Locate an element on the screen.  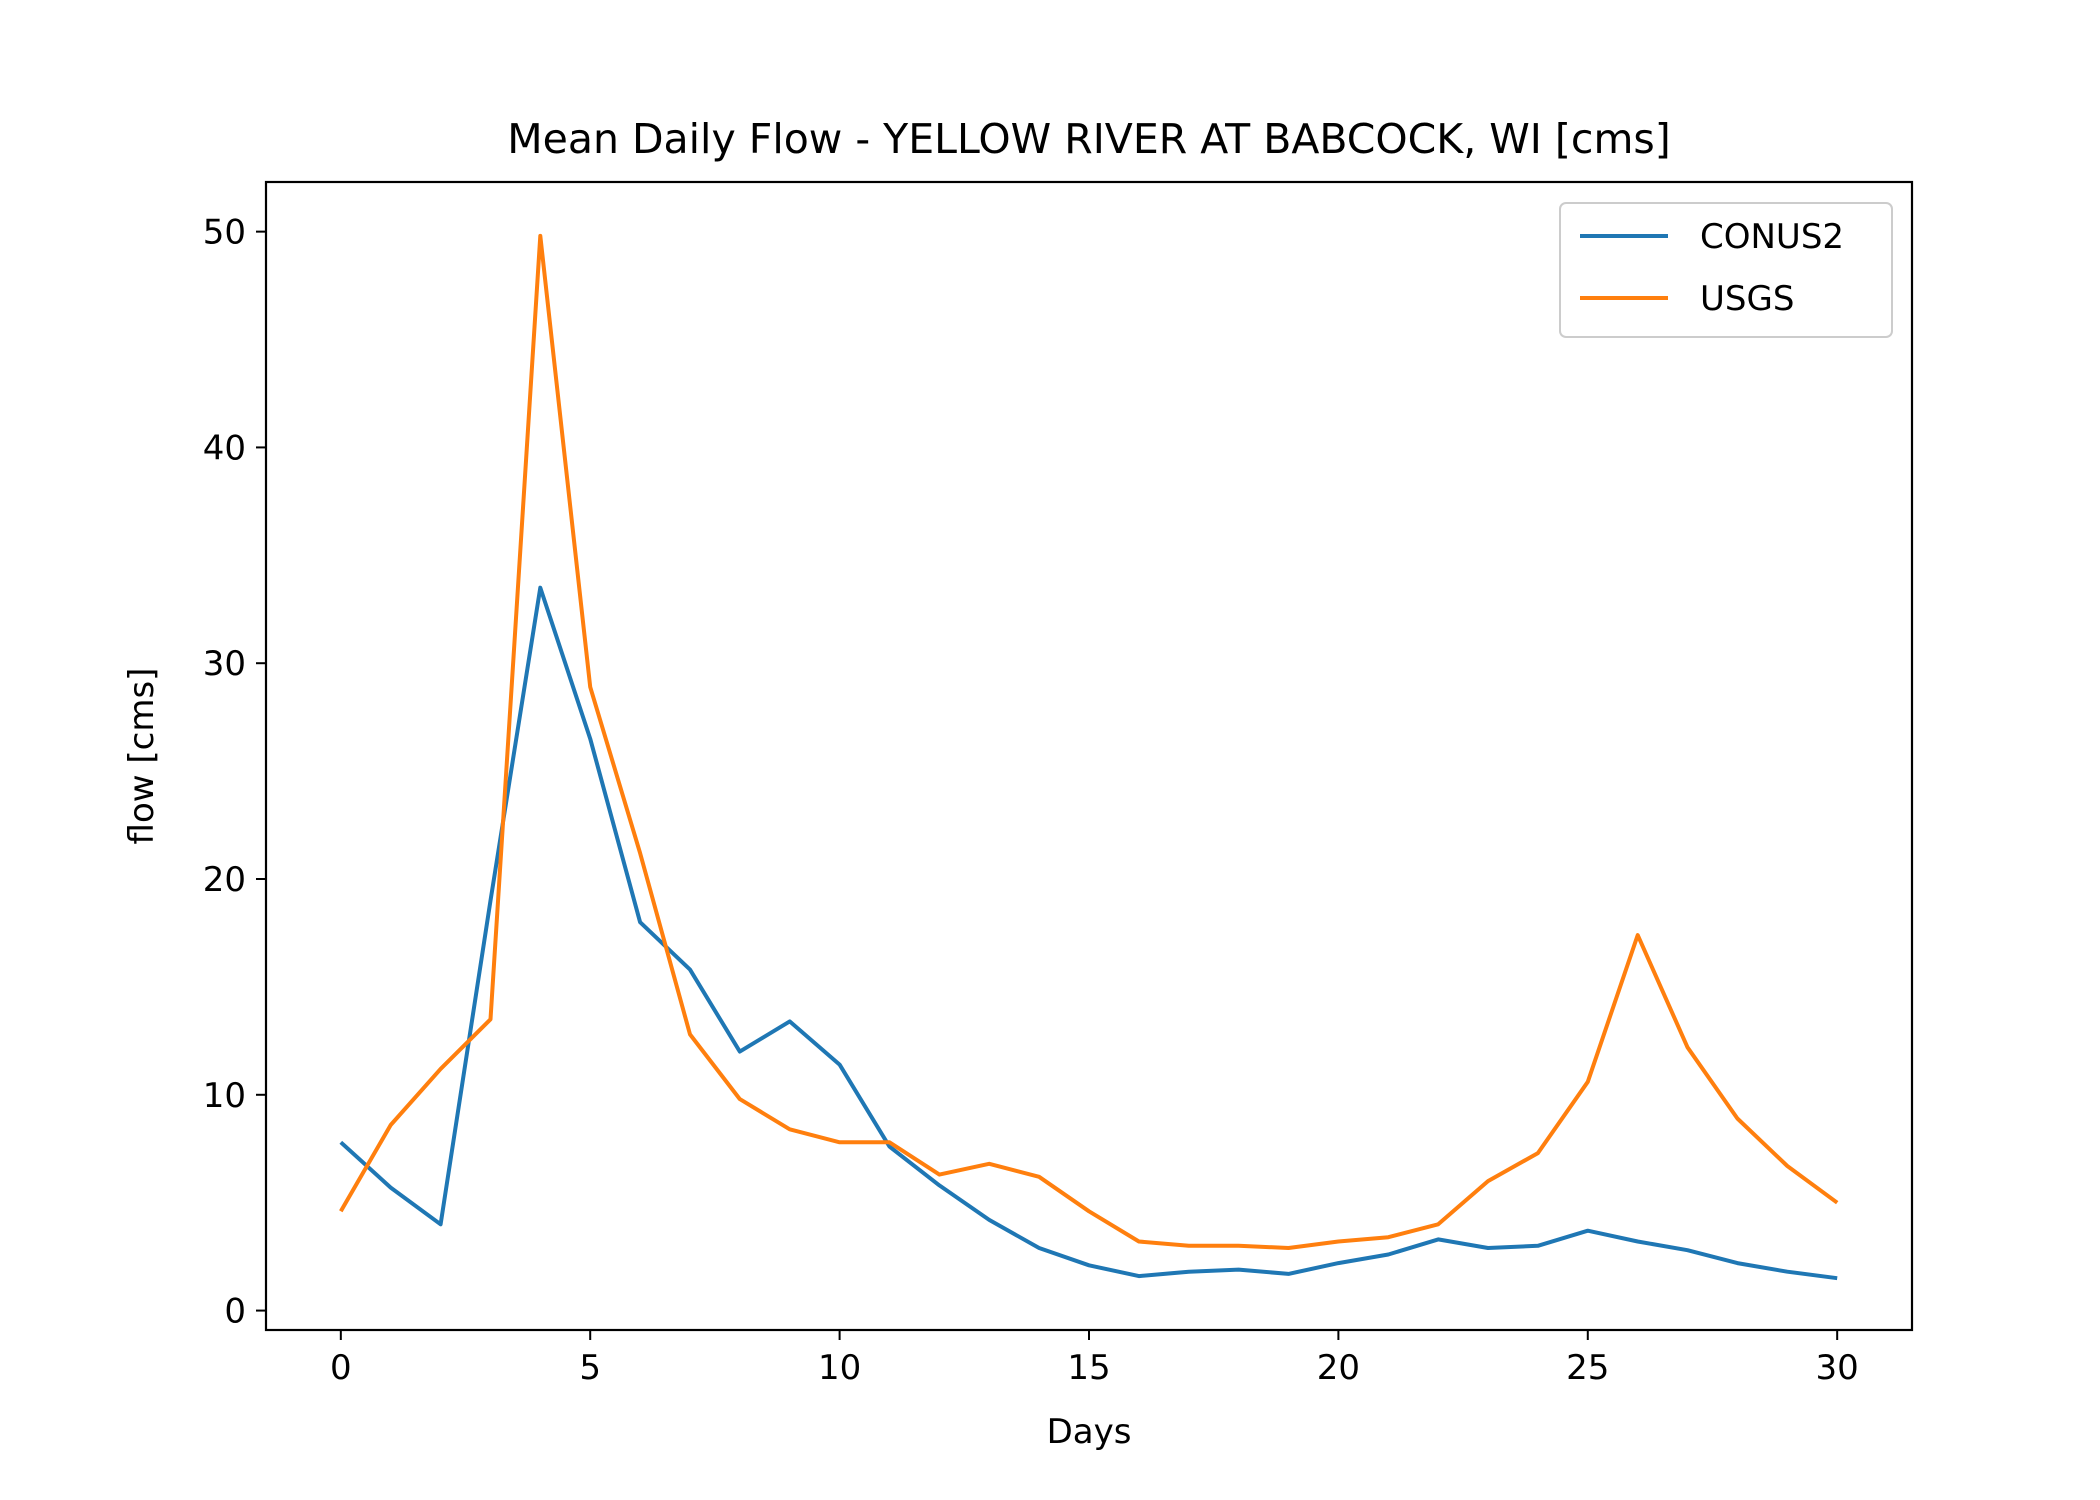
y-tick-label: 30 is located at coordinates (224, 664).